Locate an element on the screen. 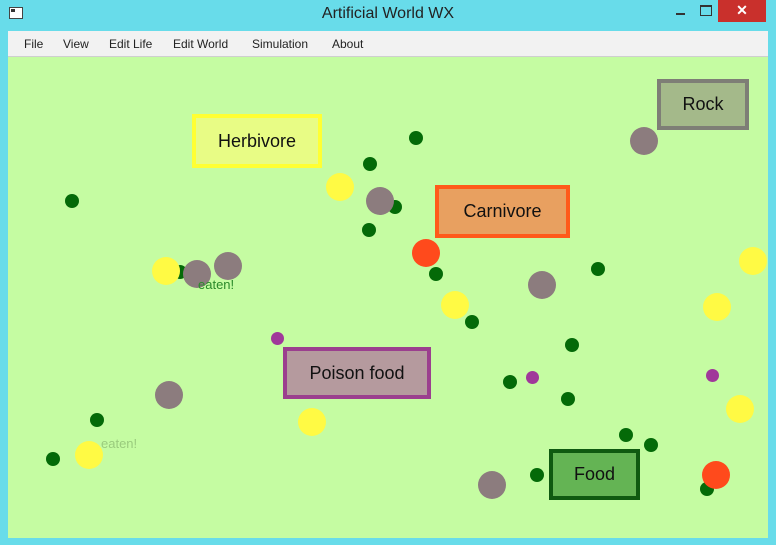 The width and height of the screenshot is (776, 545). app-icon is located at coordinates (16, 13).